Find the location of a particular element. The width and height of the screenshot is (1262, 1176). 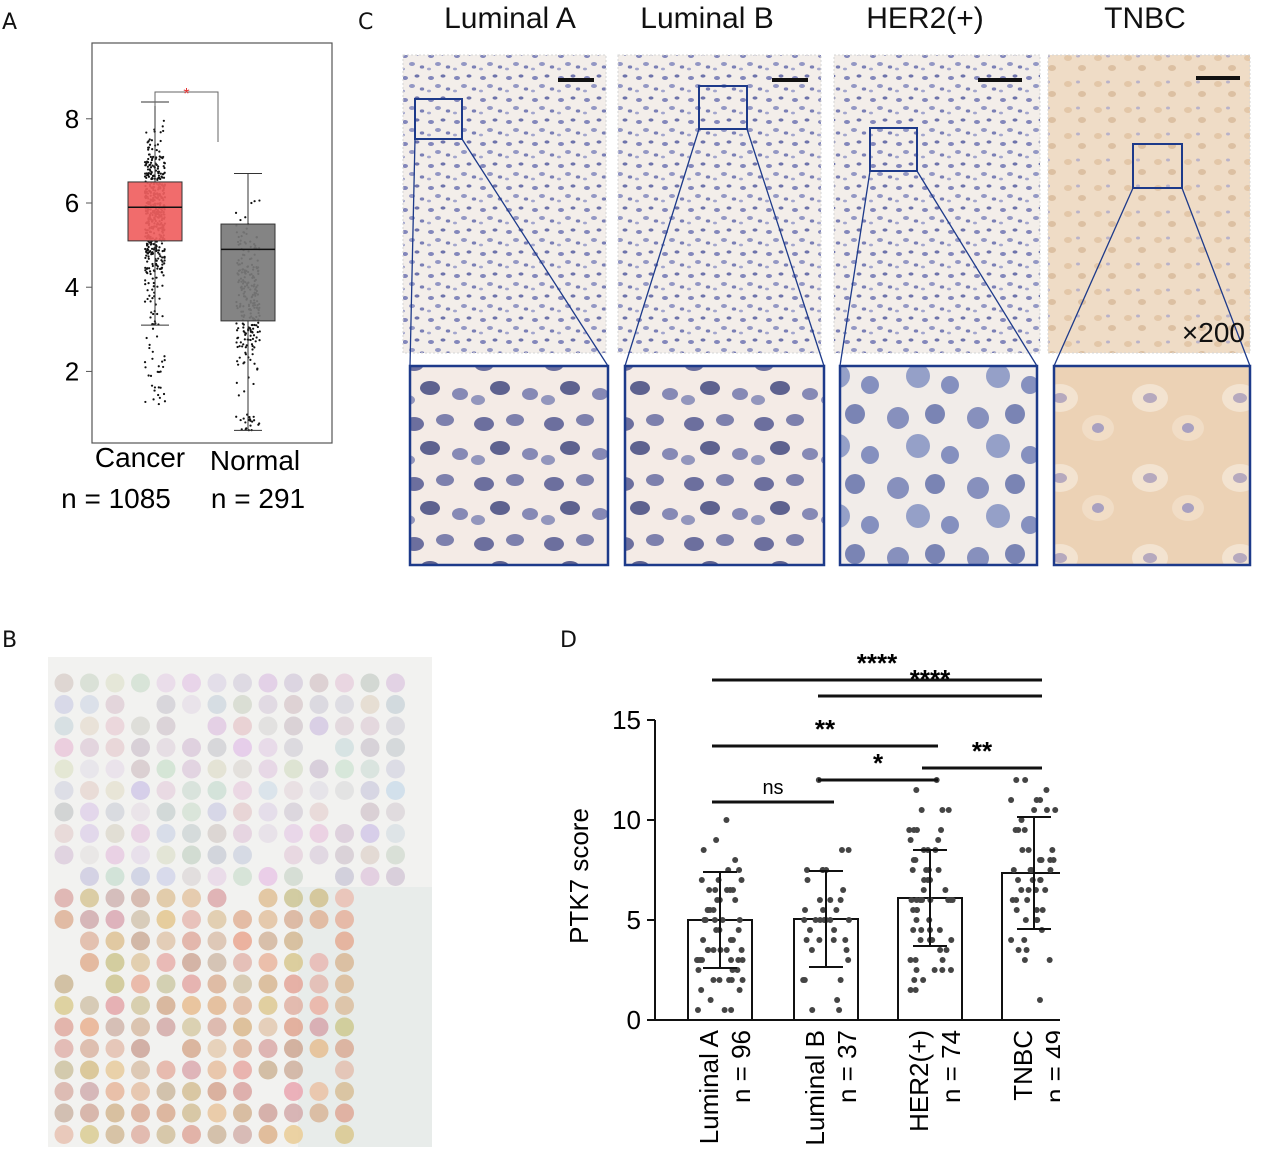

x-n-label: n = 37 is located at coordinates (847, 1066).